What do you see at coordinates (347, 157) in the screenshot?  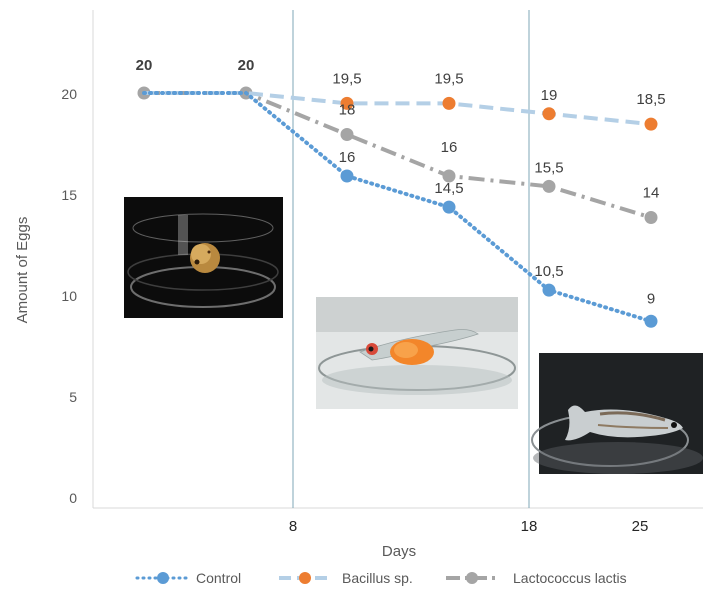 I see `data-label-control: 16` at bounding box center [347, 157].